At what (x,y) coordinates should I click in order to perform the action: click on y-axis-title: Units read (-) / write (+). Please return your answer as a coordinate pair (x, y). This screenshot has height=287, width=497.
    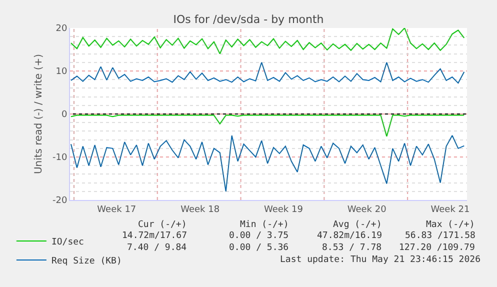
    Looking at the image, I should click on (38, 114).